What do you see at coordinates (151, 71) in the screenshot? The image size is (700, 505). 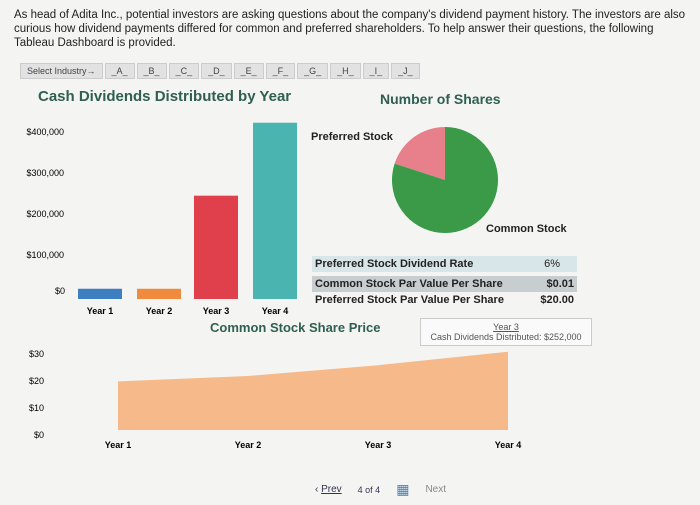 I see `filter-button: _B_` at bounding box center [151, 71].